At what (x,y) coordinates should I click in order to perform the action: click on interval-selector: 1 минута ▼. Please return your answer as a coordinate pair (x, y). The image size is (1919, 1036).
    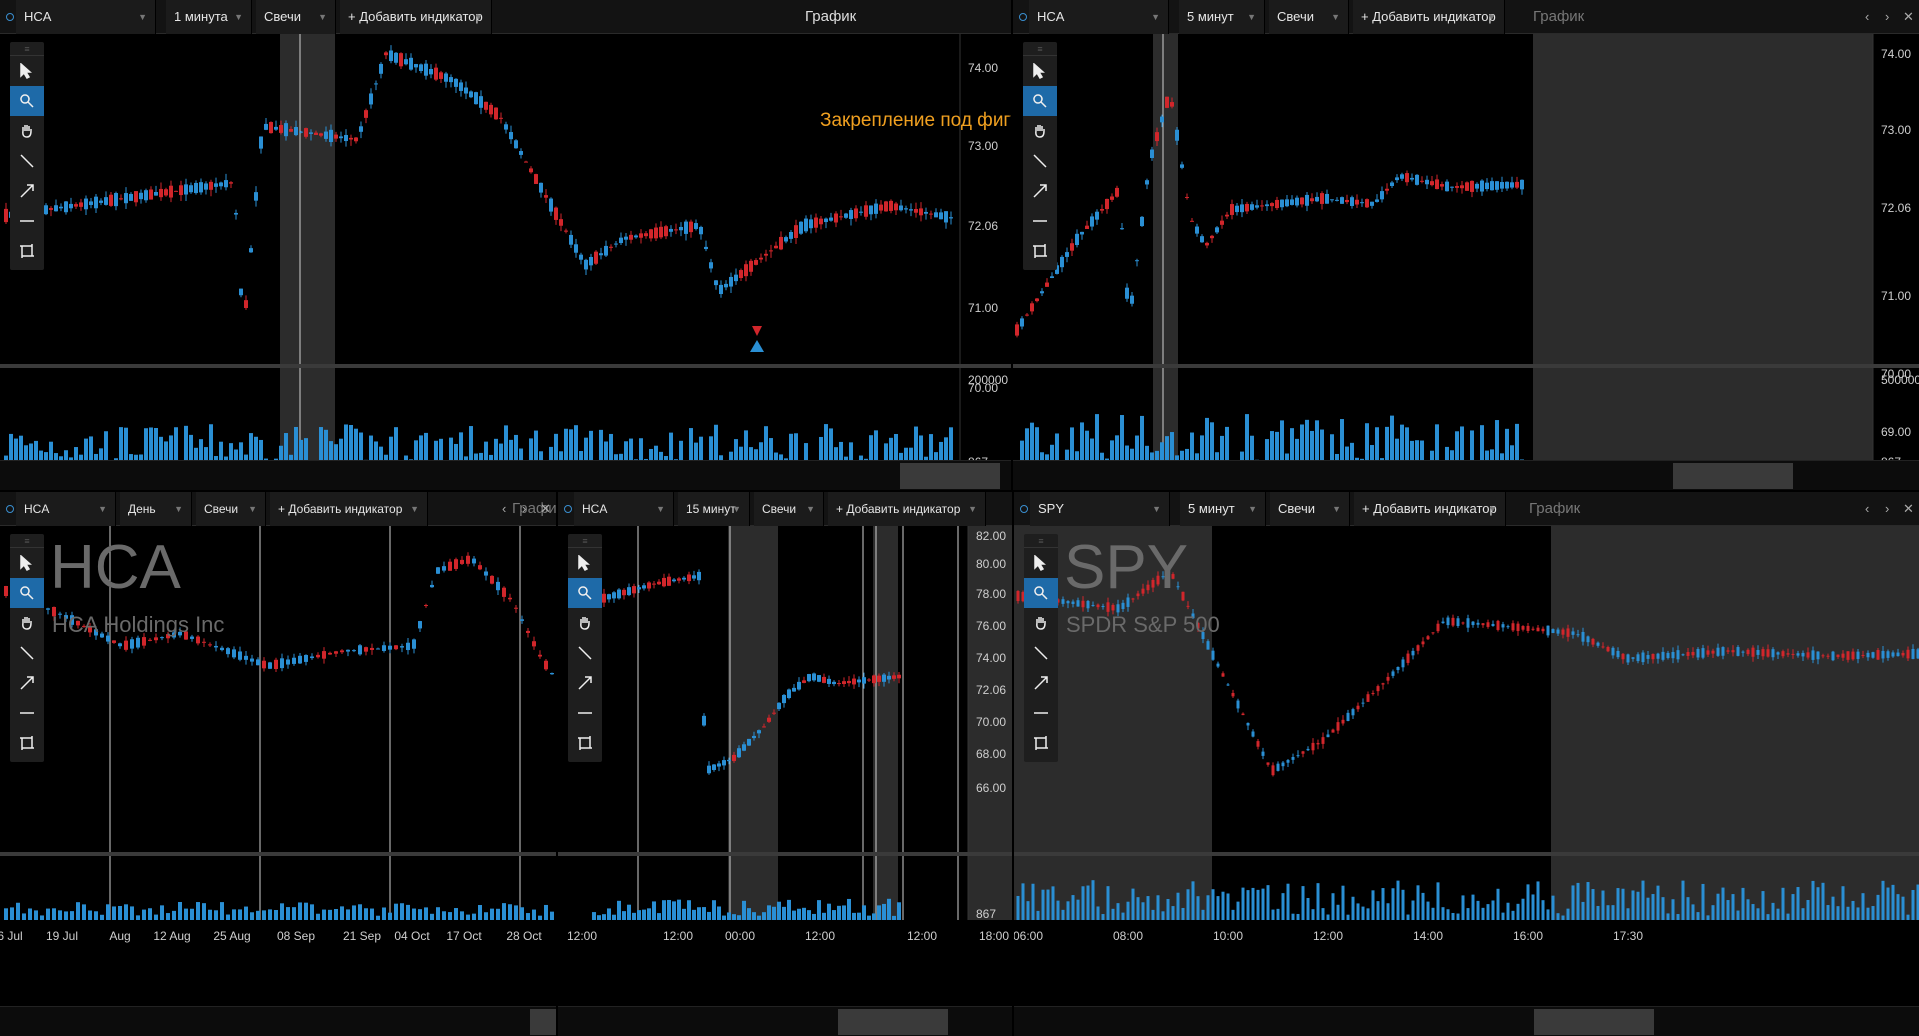
    Looking at the image, I should click on (209, 17).